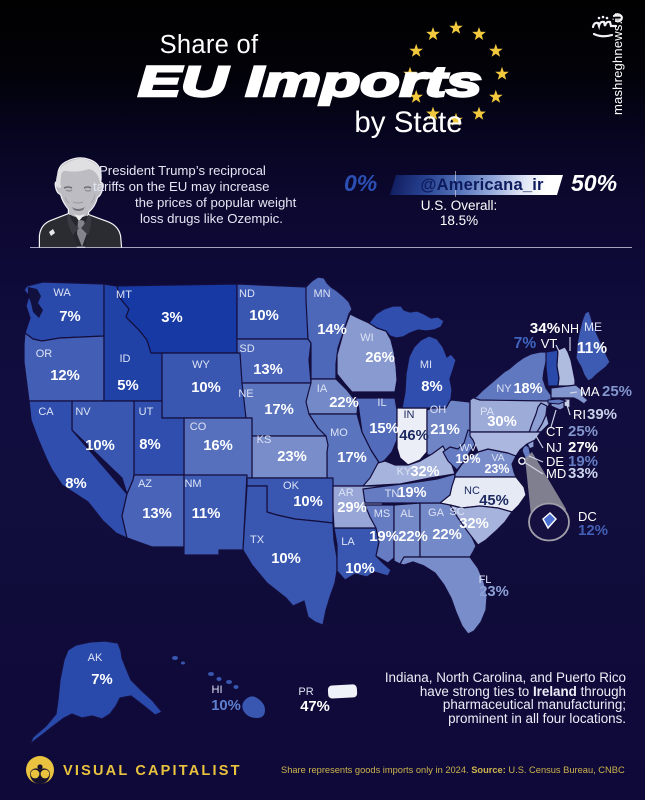 This screenshot has width=645, height=800. What do you see at coordinates (332, 330) in the screenshot?
I see `svg-text: 14%` at bounding box center [332, 330].